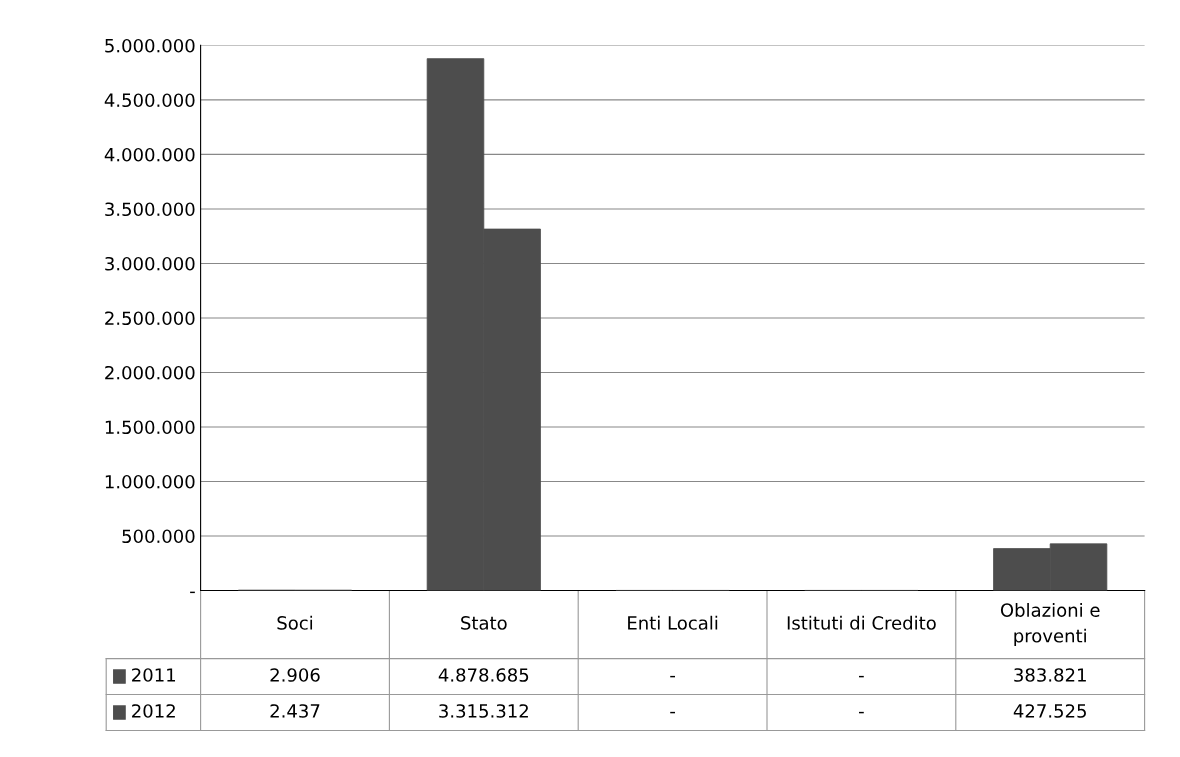  What do you see at coordinates (295, 675) in the screenshot?
I see `data-label: 2.906` at bounding box center [295, 675].